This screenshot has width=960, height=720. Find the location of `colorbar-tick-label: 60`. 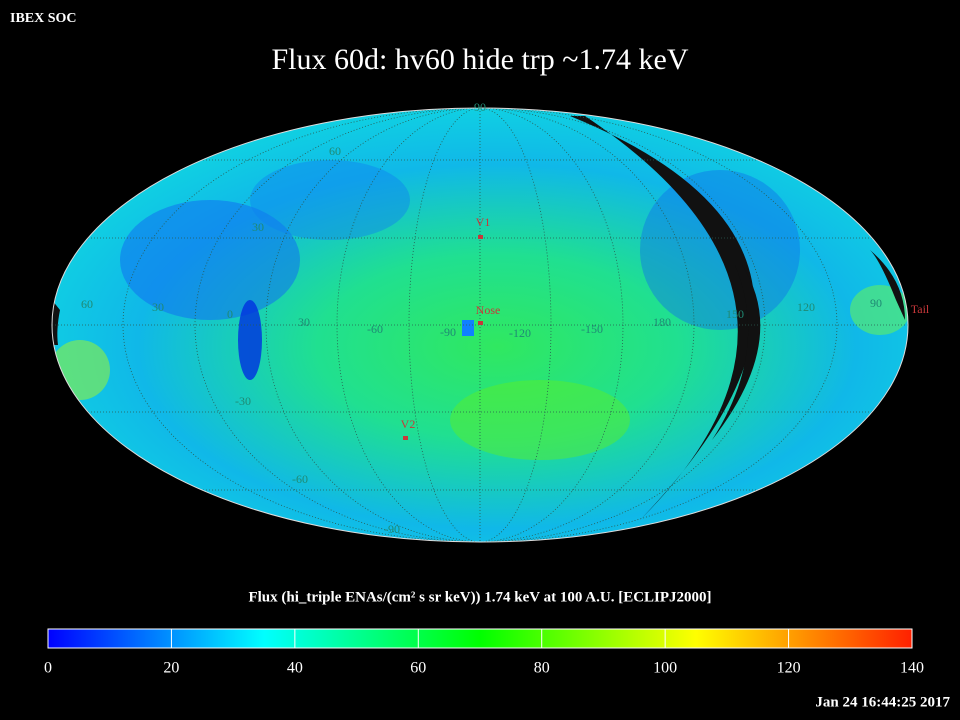

colorbar-tick-label: 60 is located at coordinates (418, 668).